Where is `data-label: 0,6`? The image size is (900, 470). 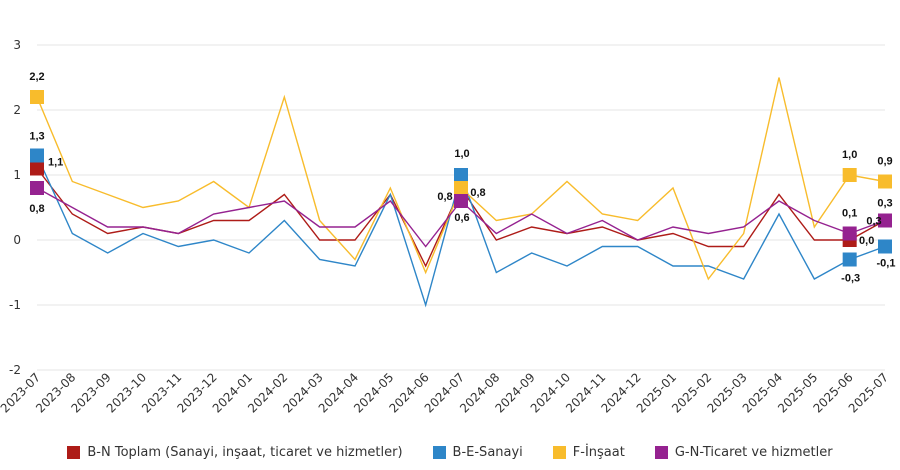
data-label: 0,6 is located at coordinates (461, 218).